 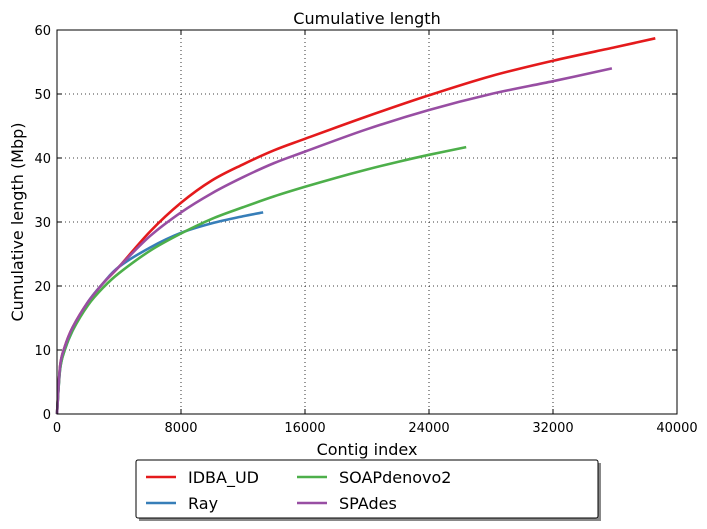 I want to click on y-tick-label: 0, so click(x=47, y=415).